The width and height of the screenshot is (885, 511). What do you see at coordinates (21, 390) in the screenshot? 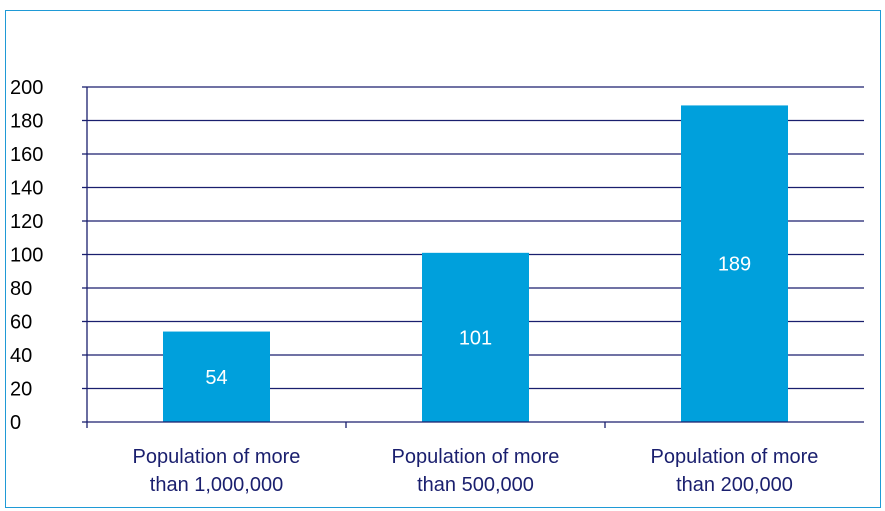
I see `y-tick-label: 20` at bounding box center [21, 390].